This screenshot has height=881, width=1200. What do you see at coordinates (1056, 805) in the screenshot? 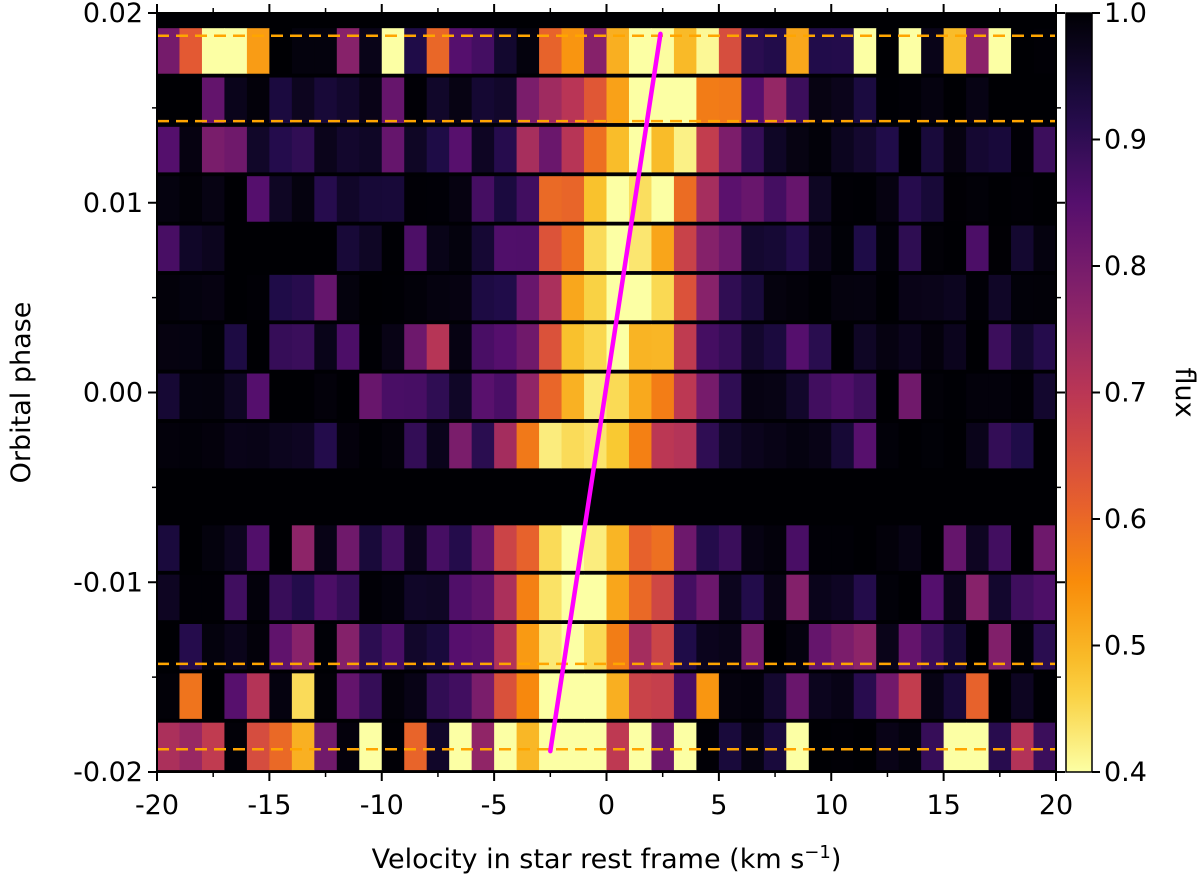
I see `x-tick-label: 20` at bounding box center [1056, 805].